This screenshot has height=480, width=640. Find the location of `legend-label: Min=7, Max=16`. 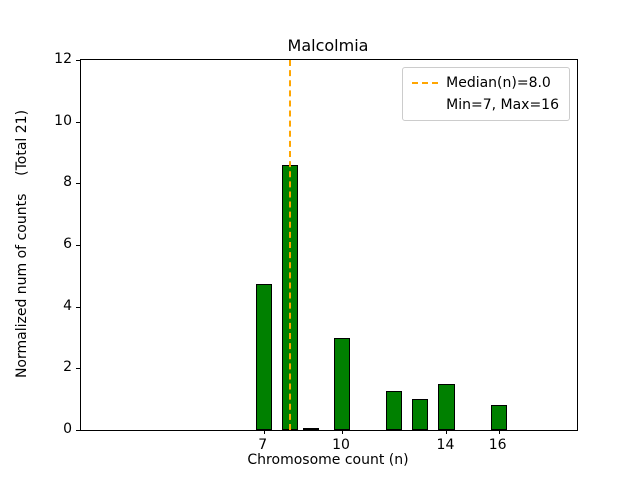

legend-label: Min=7, Max=16 is located at coordinates (502, 105).